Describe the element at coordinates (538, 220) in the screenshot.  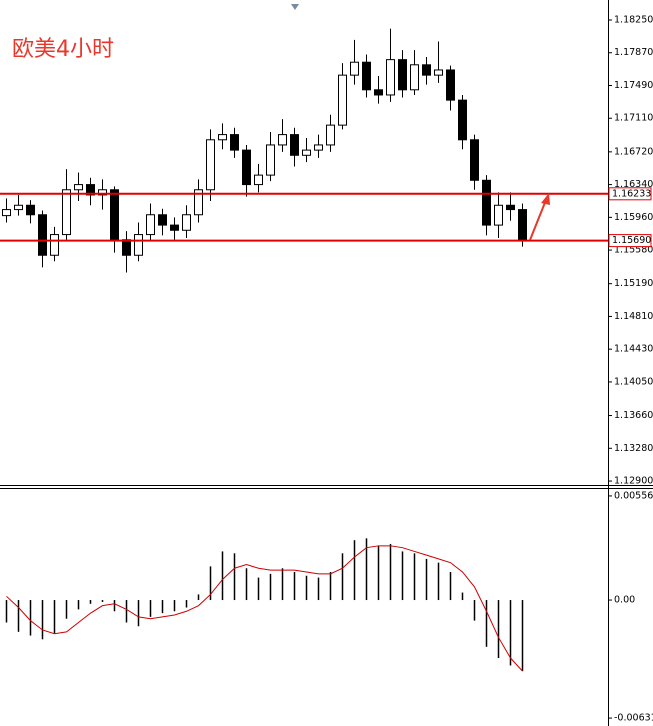
I see `arrow` at that location.